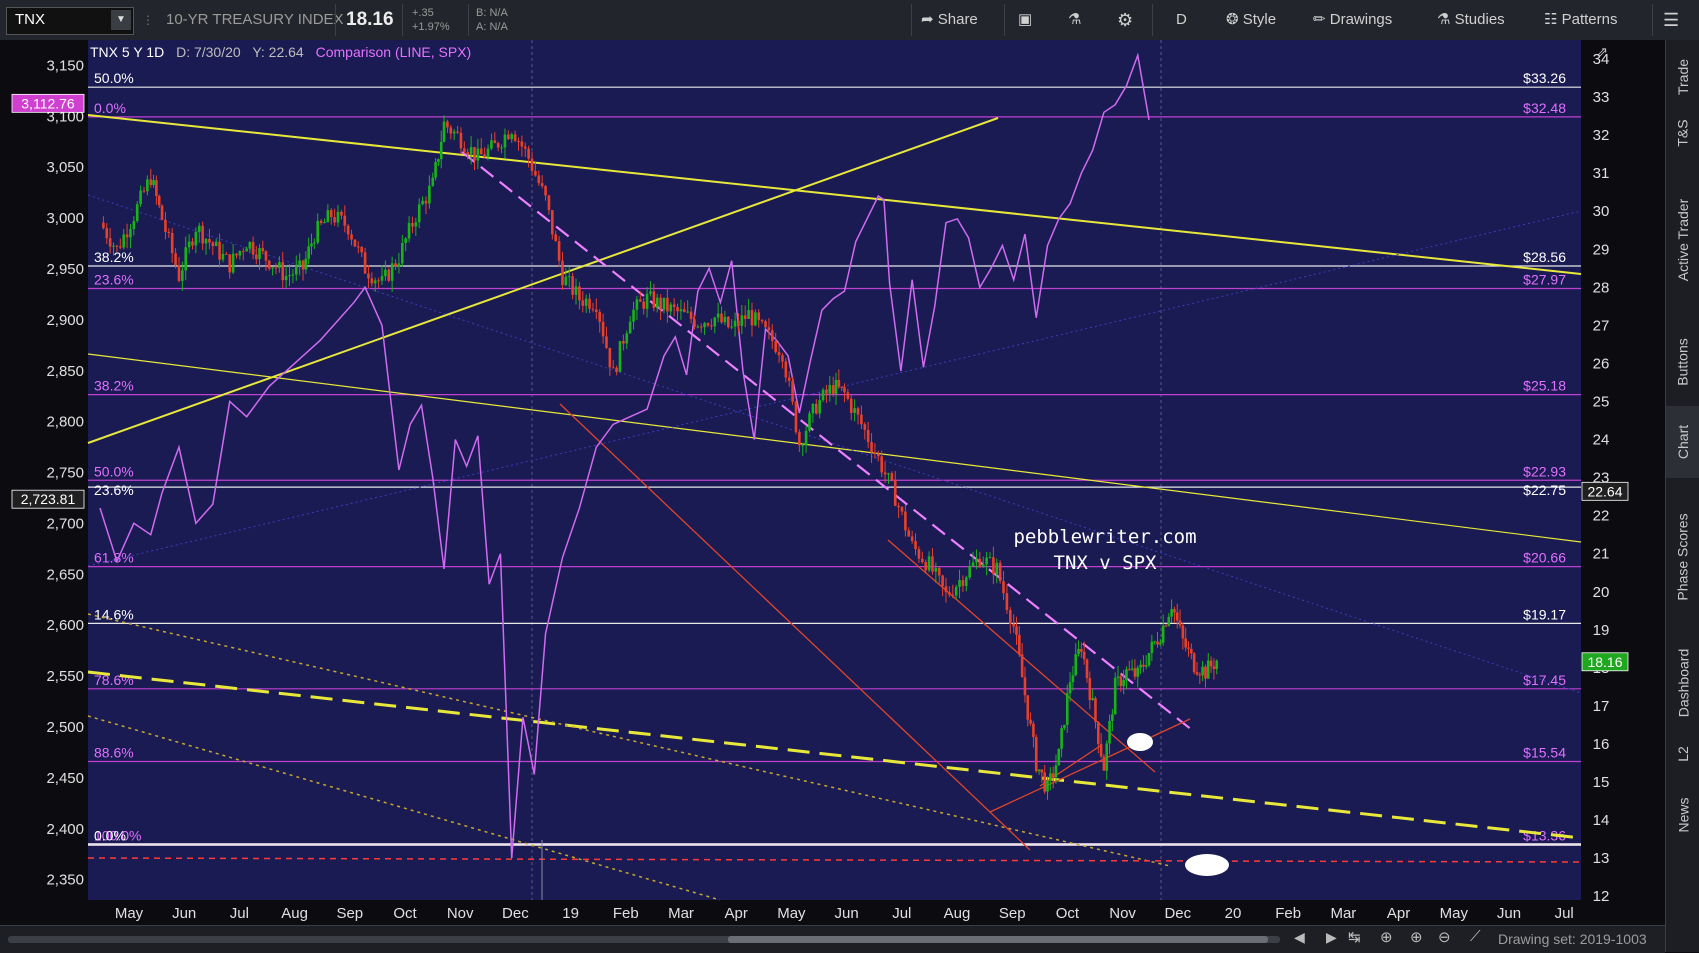 The image size is (1699, 953). What do you see at coordinates (1572, 939) in the screenshot?
I see `drawing-set-status: Drawing set: 2019-1003` at bounding box center [1572, 939].